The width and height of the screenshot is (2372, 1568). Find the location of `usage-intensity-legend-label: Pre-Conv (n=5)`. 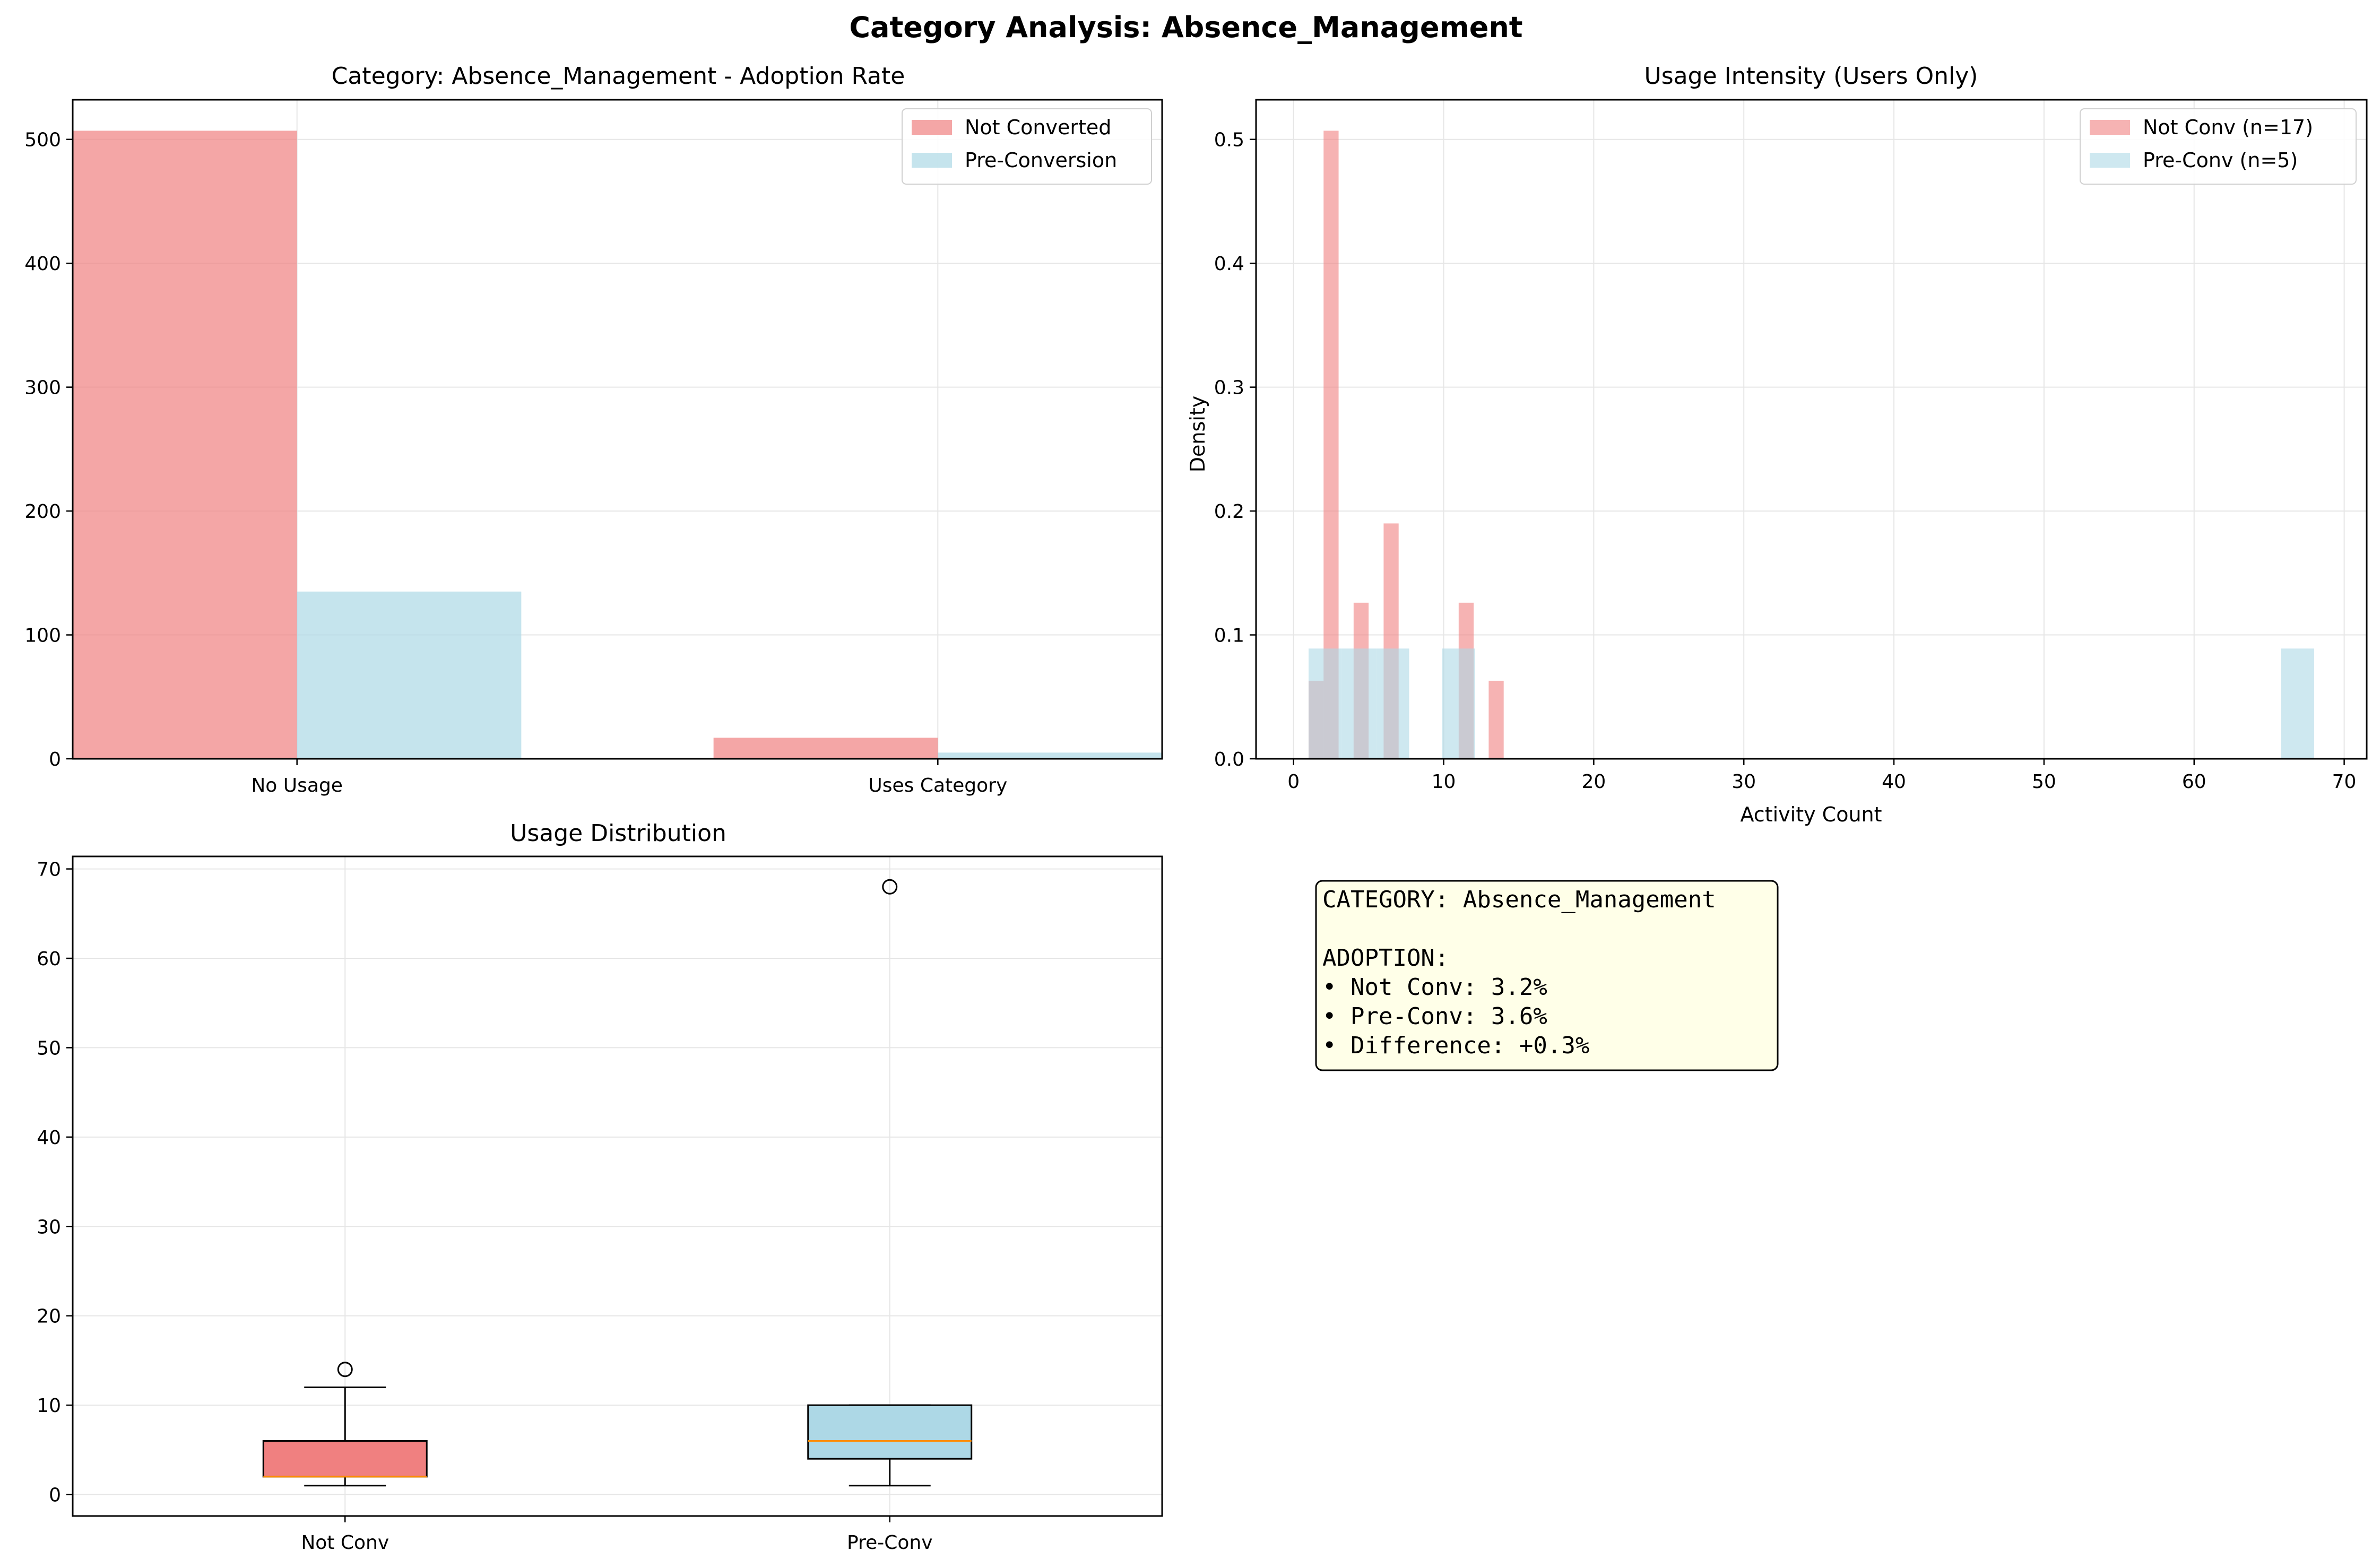

usage-intensity-legend-label: Pre-Conv (n=5) is located at coordinates (2221, 160).